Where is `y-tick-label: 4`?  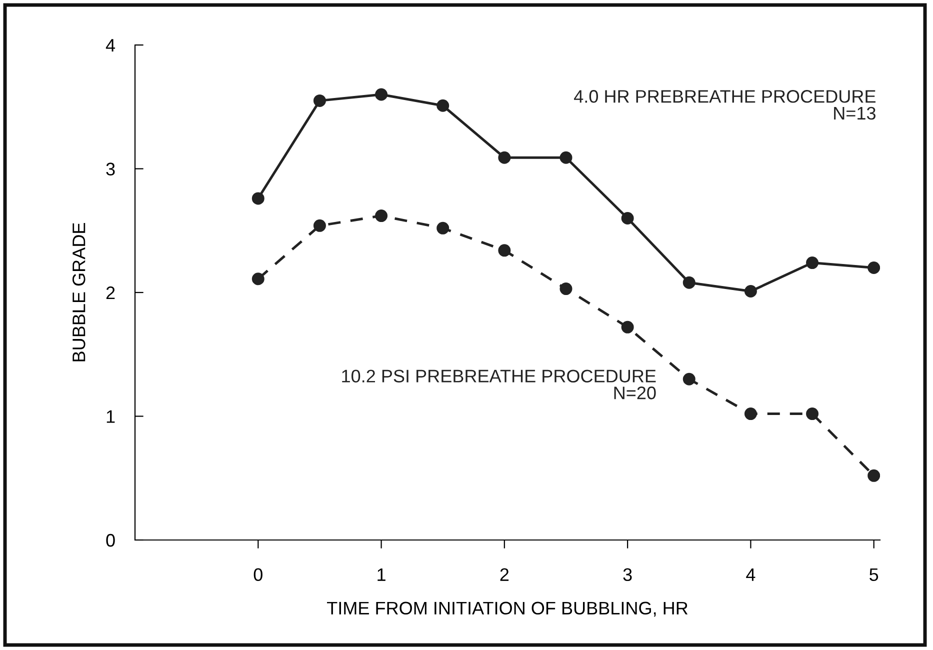 y-tick-label: 4 is located at coordinates (111, 45).